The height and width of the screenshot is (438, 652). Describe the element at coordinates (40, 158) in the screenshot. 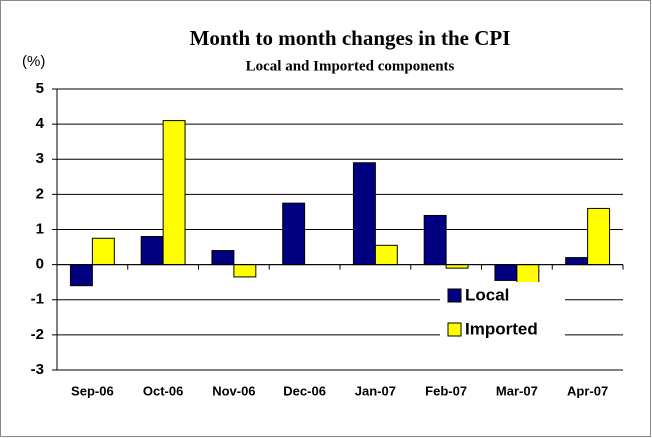

I see `y-tick-label: 3` at that location.